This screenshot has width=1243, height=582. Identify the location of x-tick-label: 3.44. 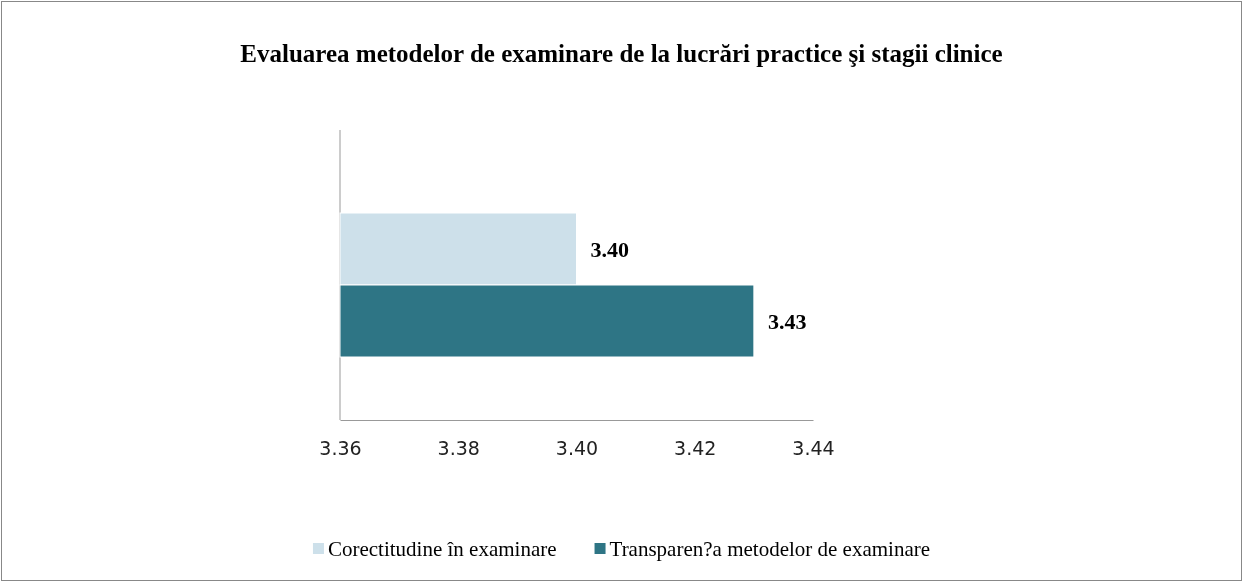
(813, 448).